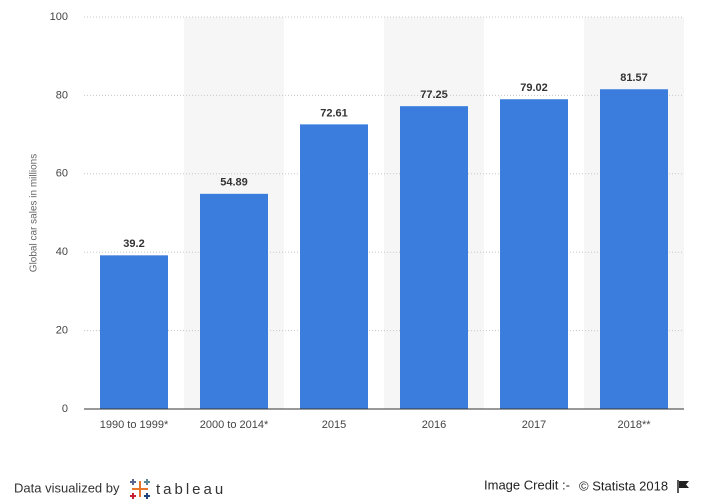  I want to click on footer-text: Data visualized by, so click(67, 487).